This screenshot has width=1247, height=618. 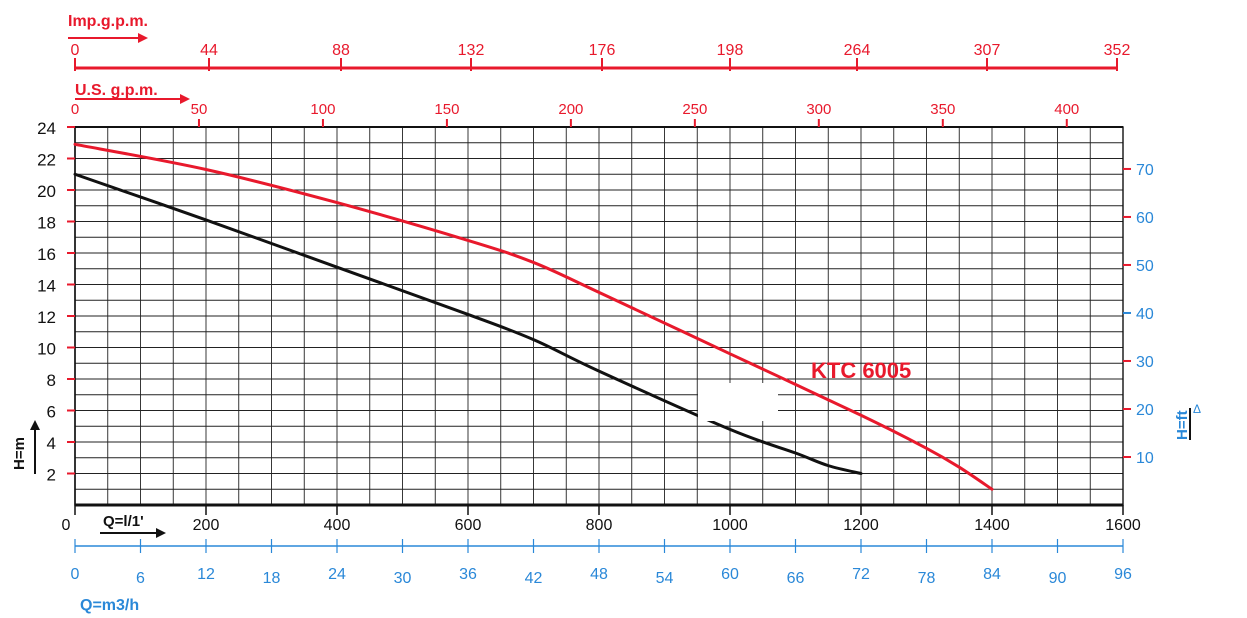 I want to click on x-us-tick-label: 100, so click(x=322, y=109).